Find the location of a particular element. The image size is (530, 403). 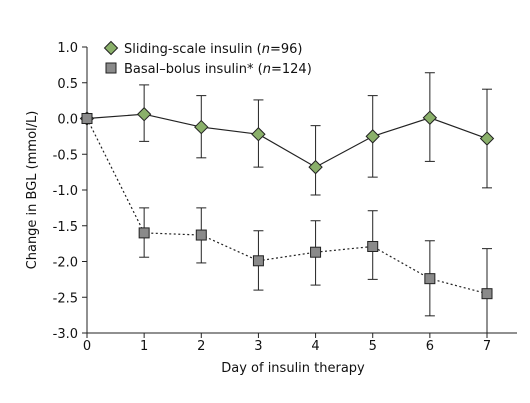

y-axis-title: Change in BGL (mmol/L) is located at coordinates (32, 190).